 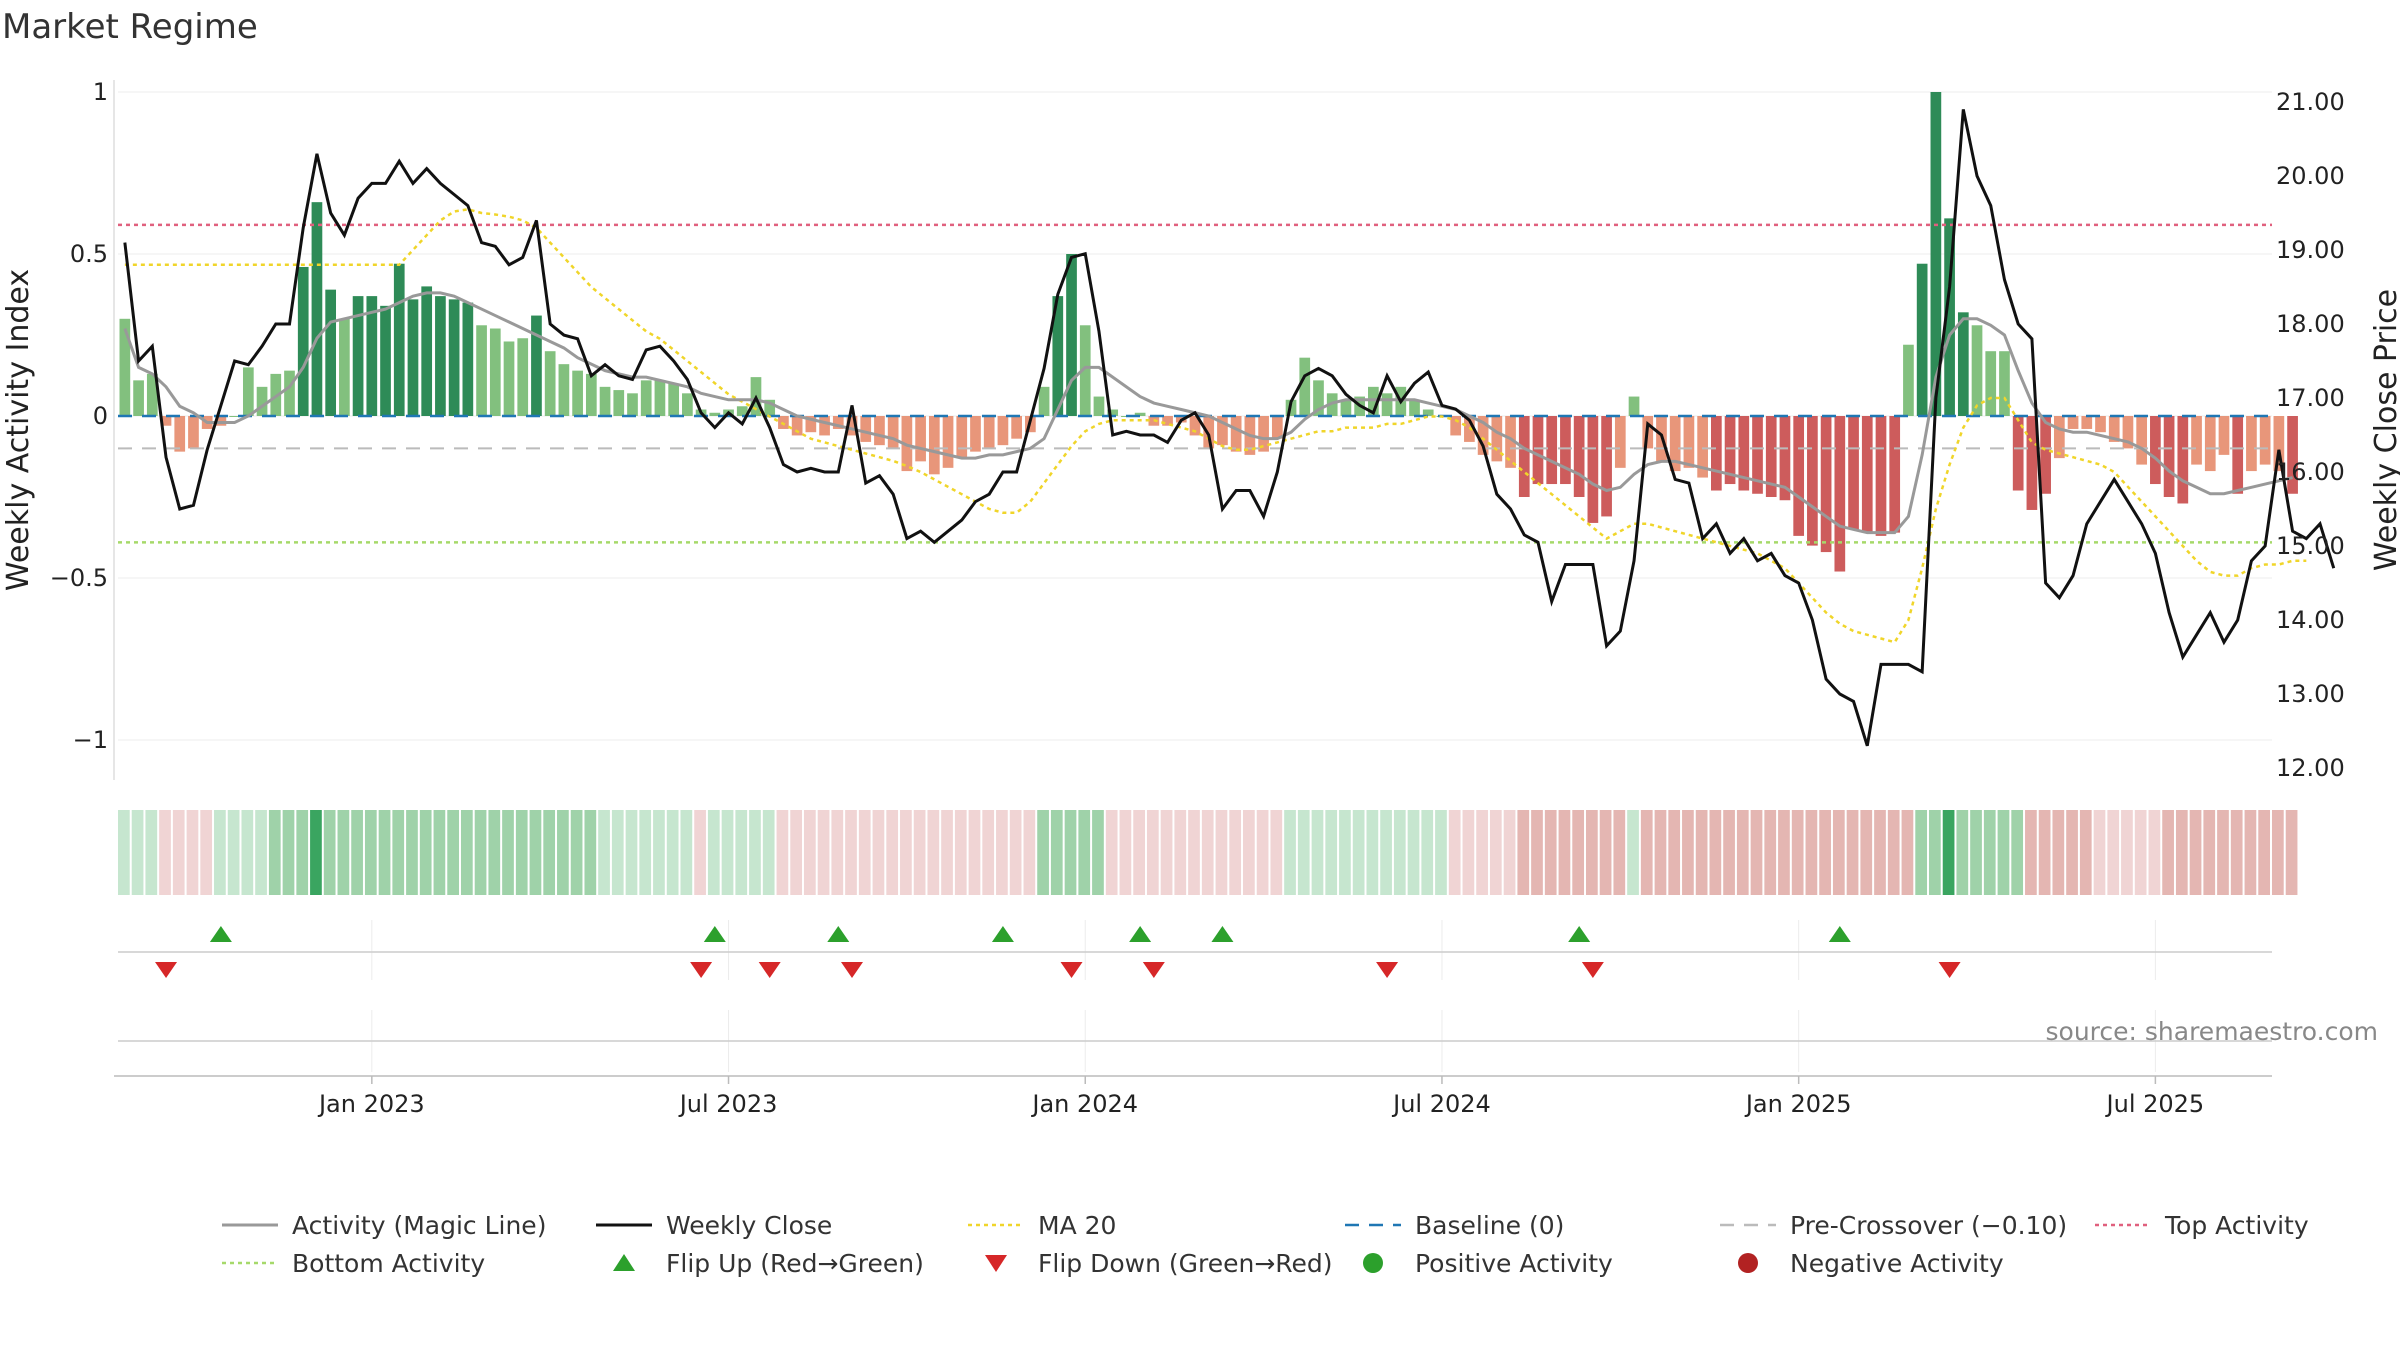 What do you see at coordinates (100, 92) in the screenshot?
I see `y-left-tick-0: 1` at bounding box center [100, 92].